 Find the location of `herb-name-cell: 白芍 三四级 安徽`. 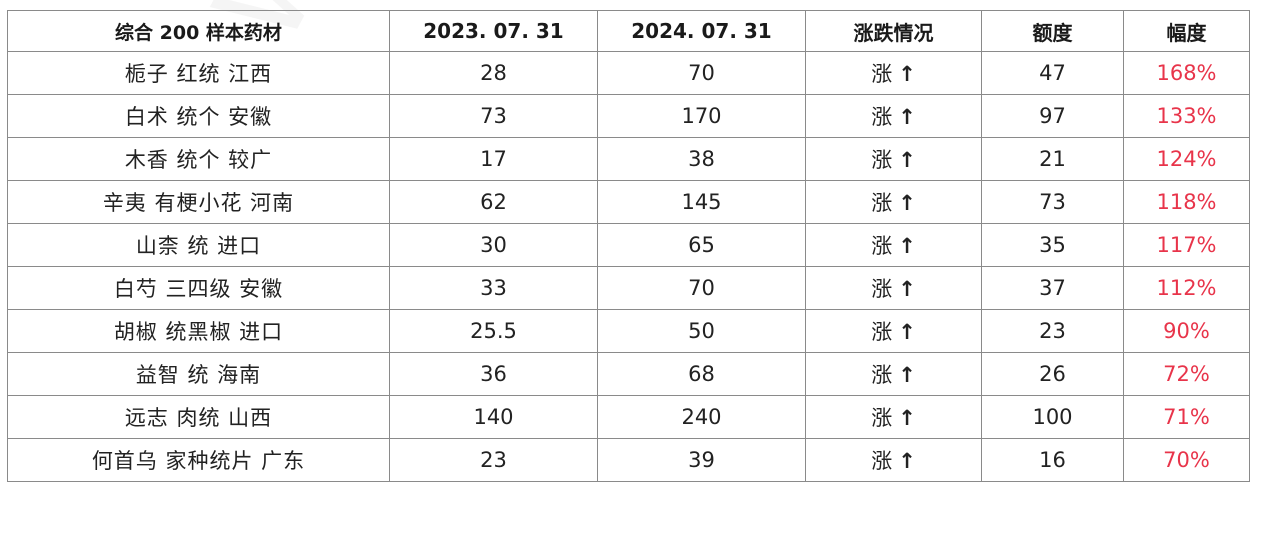

herb-name-cell: 白芍 三四级 安徽 is located at coordinates (198, 288).